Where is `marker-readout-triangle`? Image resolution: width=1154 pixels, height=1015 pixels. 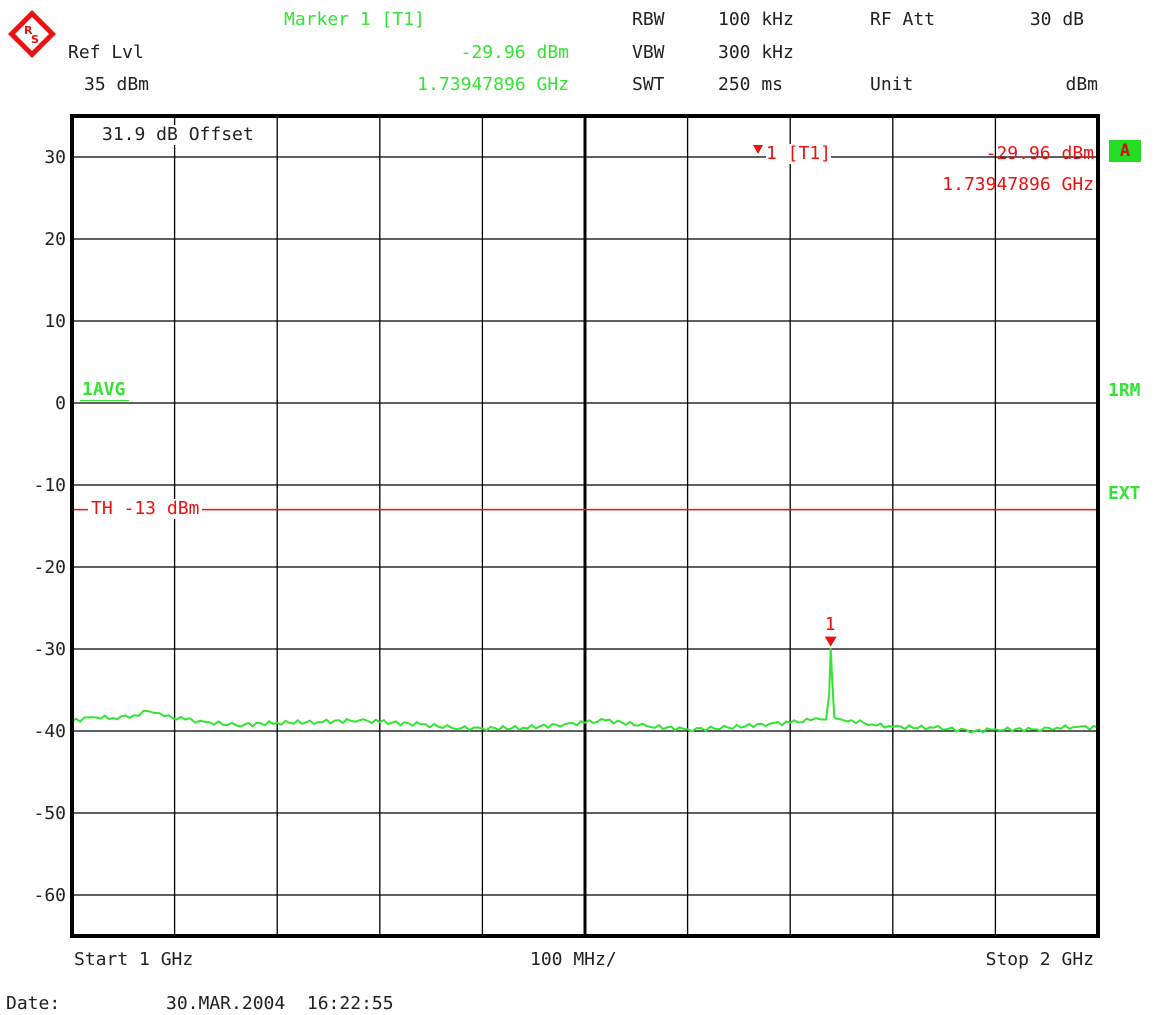 marker-readout-triangle is located at coordinates (758, 149).